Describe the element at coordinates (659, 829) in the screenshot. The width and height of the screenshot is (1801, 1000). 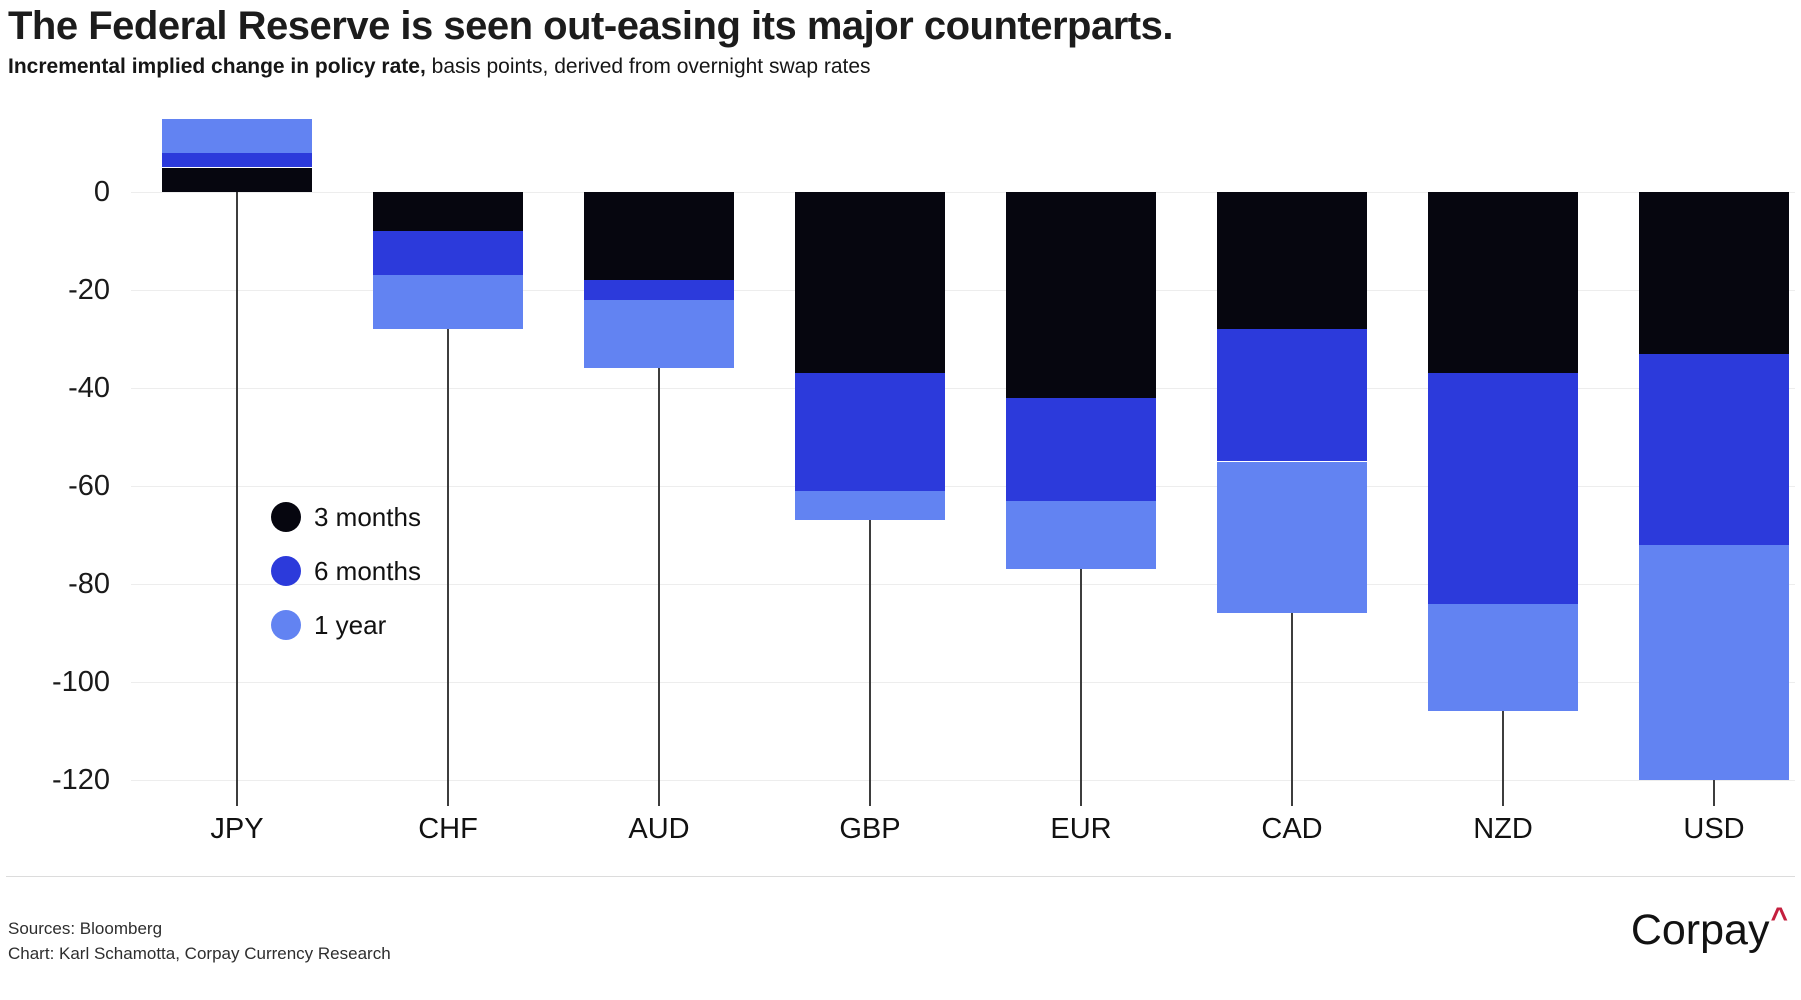
I see `x-axis-label: AUD` at that location.